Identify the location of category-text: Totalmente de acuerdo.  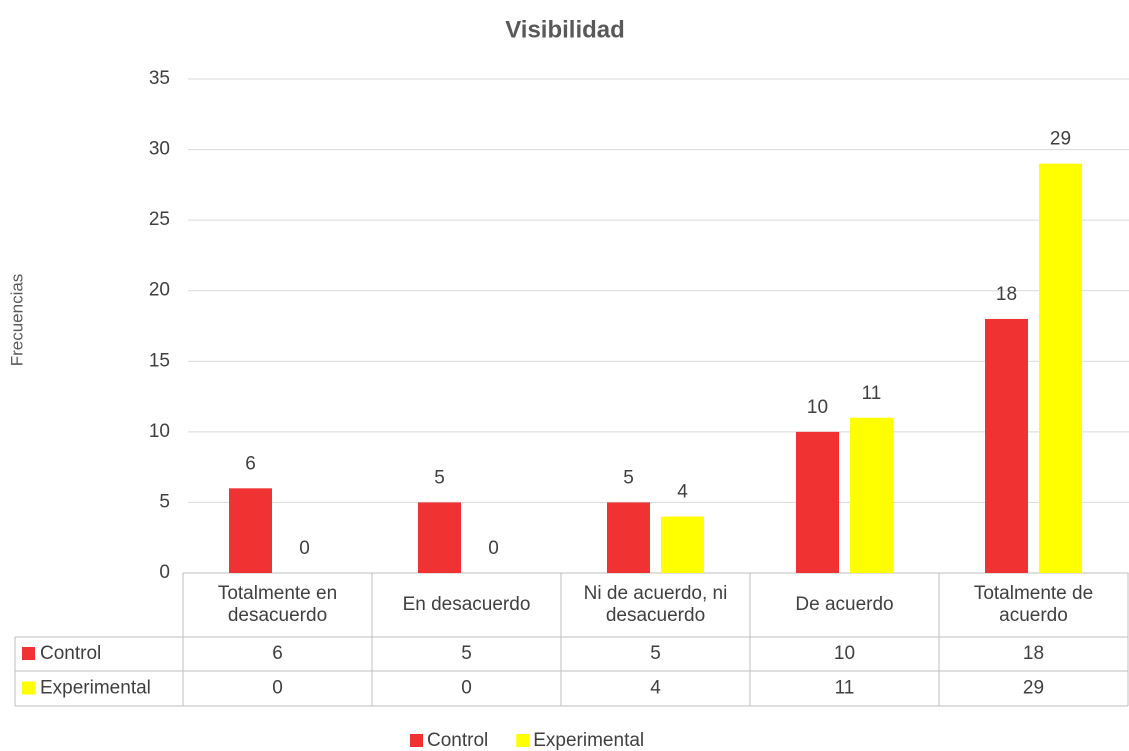
(1033, 604).